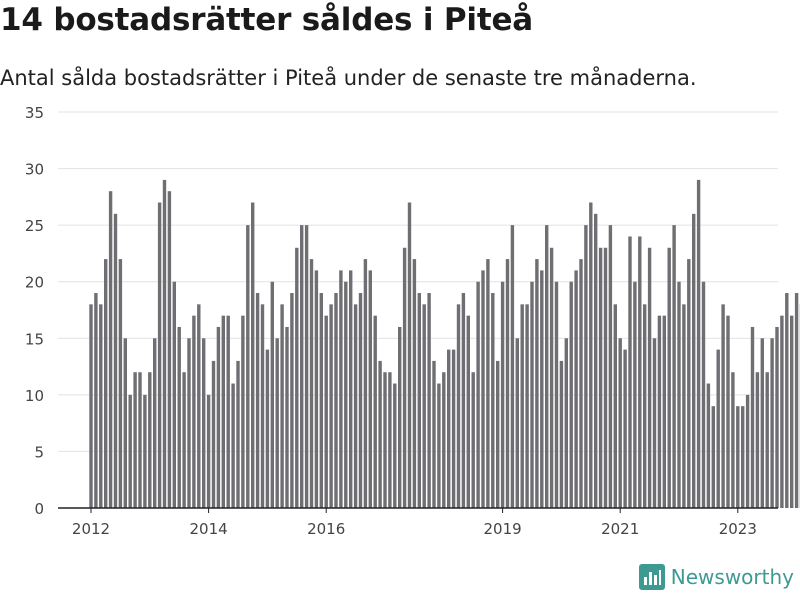 The image size is (800, 600). I want to click on newsworthy-logo: Newsworthy, so click(716, 577).